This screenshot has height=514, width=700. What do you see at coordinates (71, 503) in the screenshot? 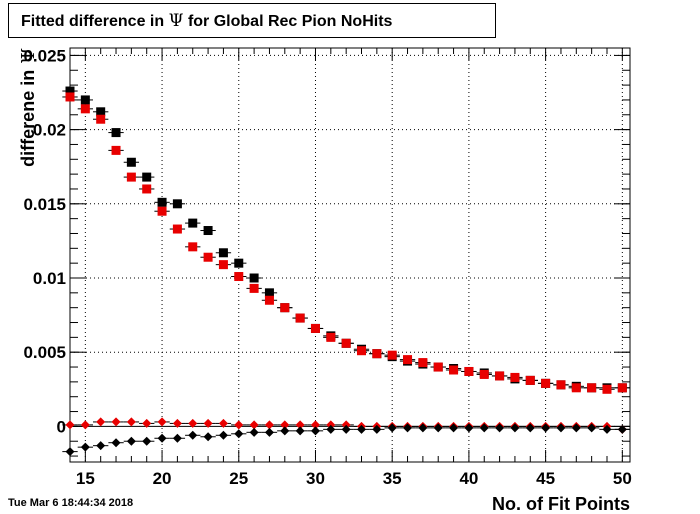
I see `timestamp: Tue Mar 6 18:44:34 2018` at bounding box center [71, 503].